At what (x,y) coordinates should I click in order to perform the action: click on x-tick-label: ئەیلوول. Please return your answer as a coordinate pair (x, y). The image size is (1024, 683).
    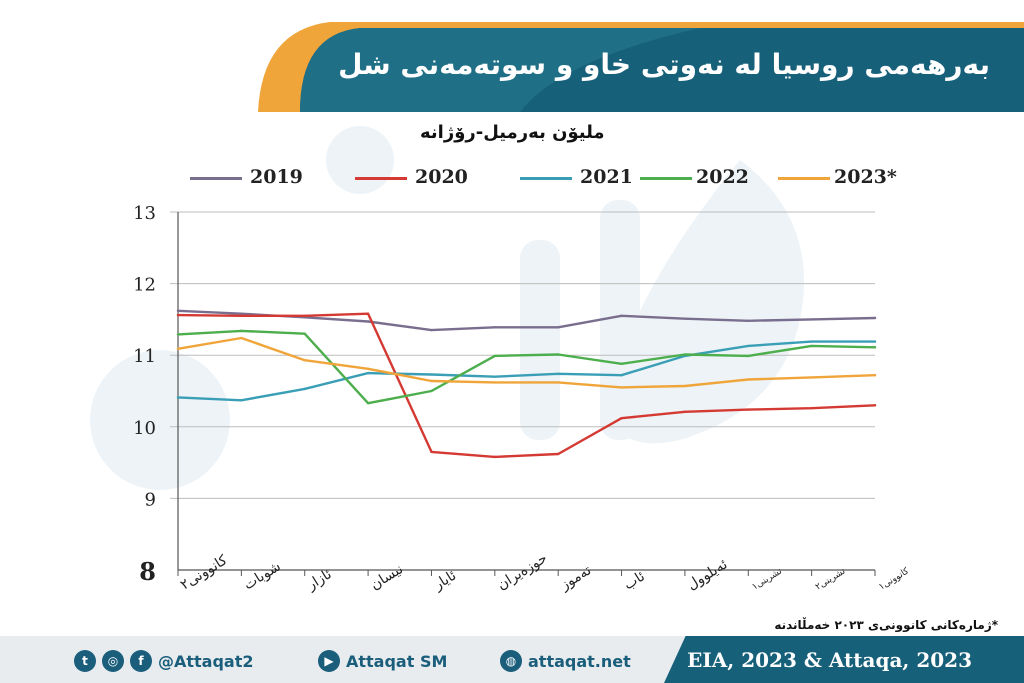
    Looking at the image, I should click on (708, 574).